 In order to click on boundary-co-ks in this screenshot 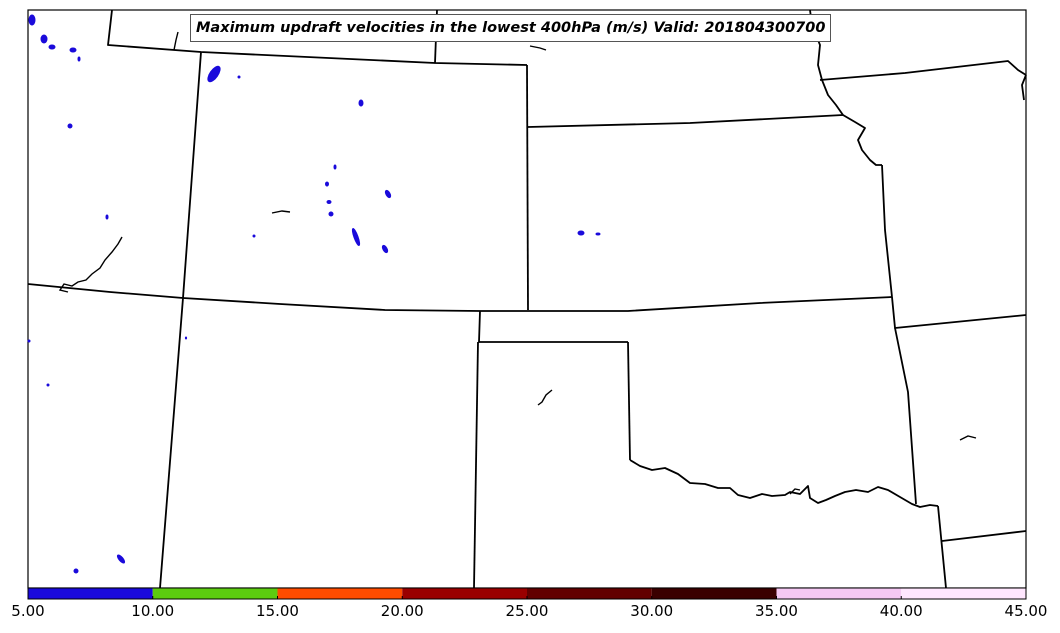, I will do `click(527, 187)`.